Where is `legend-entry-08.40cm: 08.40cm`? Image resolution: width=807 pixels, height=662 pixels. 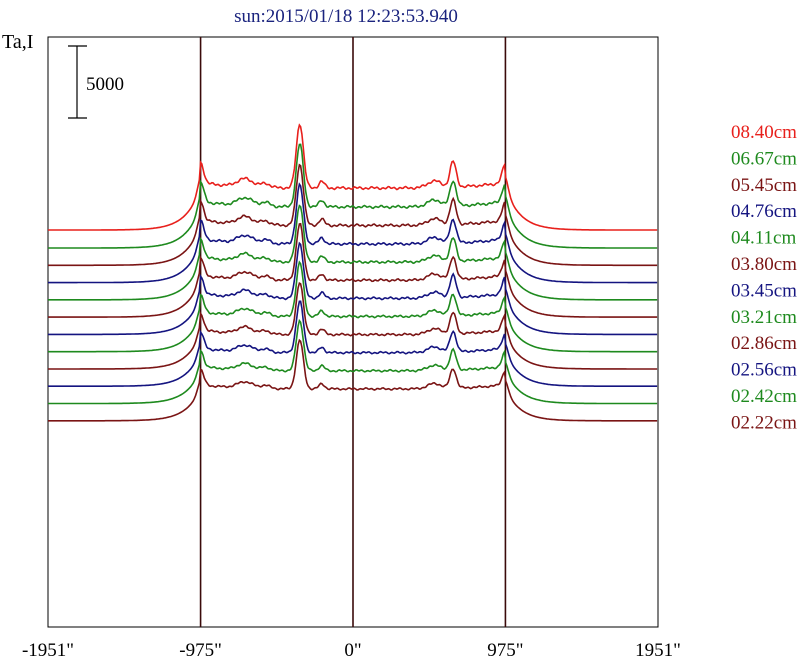
legend-entry-08.40cm: 08.40cm is located at coordinates (764, 132).